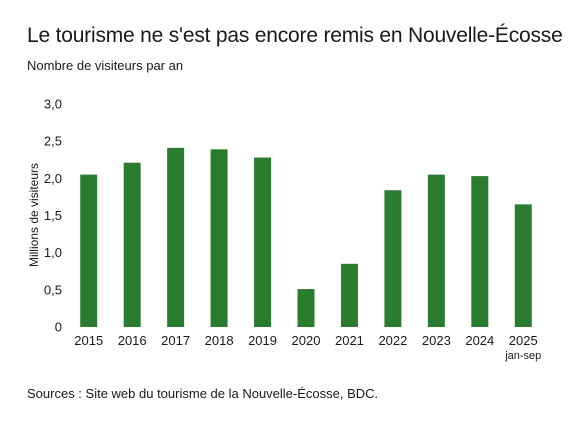  What do you see at coordinates (392, 340) in the screenshot?
I see `x-tick-label: 2022` at bounding box center [392, 340].